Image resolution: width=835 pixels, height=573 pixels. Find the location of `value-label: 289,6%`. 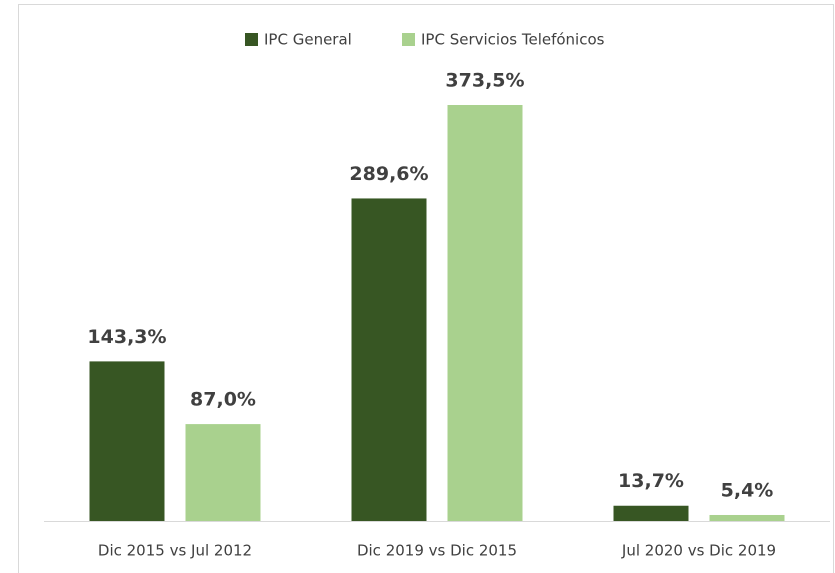

value-label: 289,6% is located at coordinates (388, 174).